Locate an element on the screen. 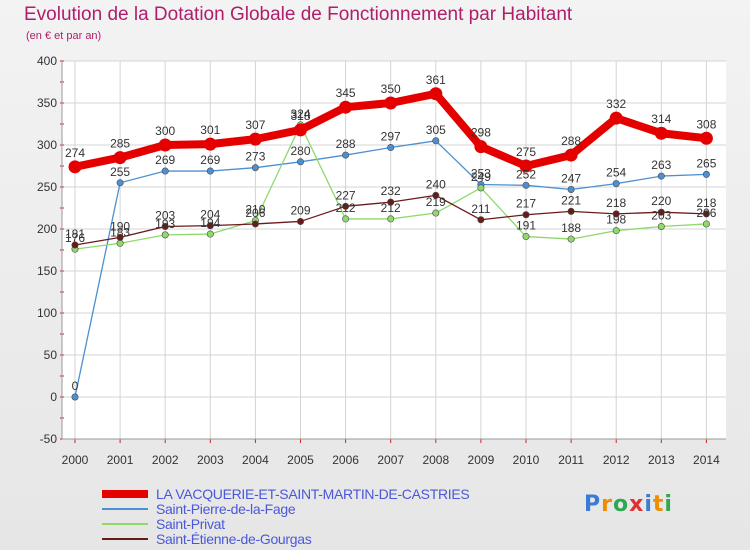 The width and height of the screenshot is (750, 550). data-label-1: 288 is located at coordinates (346, 144).